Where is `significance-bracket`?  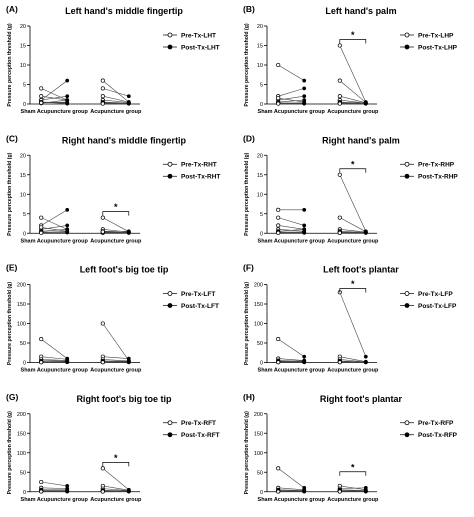
significance-bracket is located at coordinates (353, 290).